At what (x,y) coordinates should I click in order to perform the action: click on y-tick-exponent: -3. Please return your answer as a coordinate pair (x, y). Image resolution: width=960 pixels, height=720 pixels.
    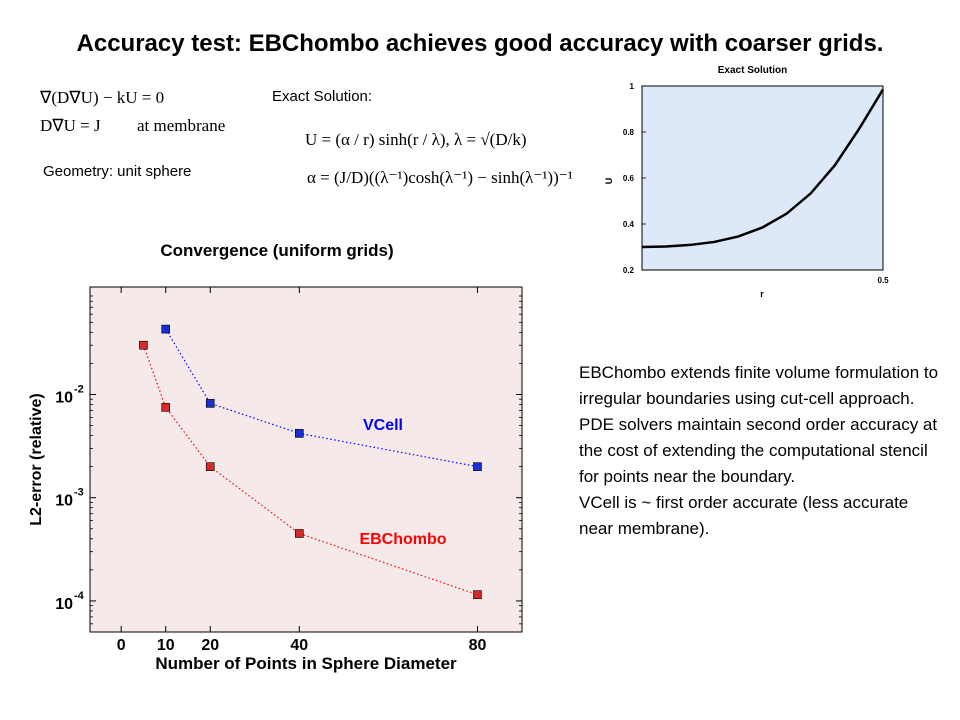
    Looking at the image, I should click on (79, 493).